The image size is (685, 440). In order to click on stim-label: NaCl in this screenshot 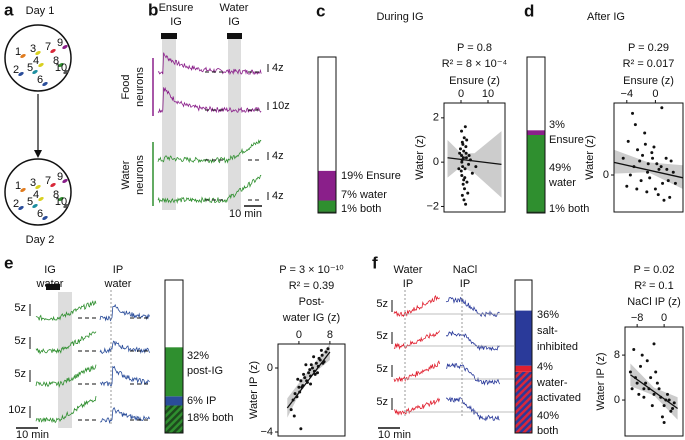, I will do `click(465, 270)`.